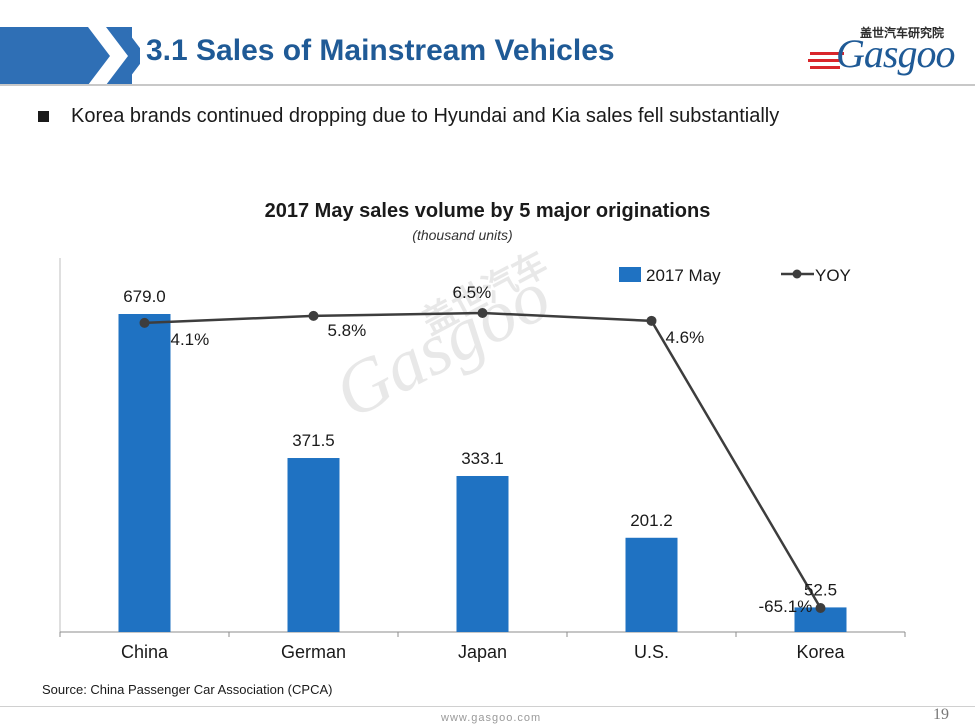 This screenshot has width=975, height=728. Describe the element at coordinates (826, 60) in the screenshot. I see `logo-stripes-icon` at that location.